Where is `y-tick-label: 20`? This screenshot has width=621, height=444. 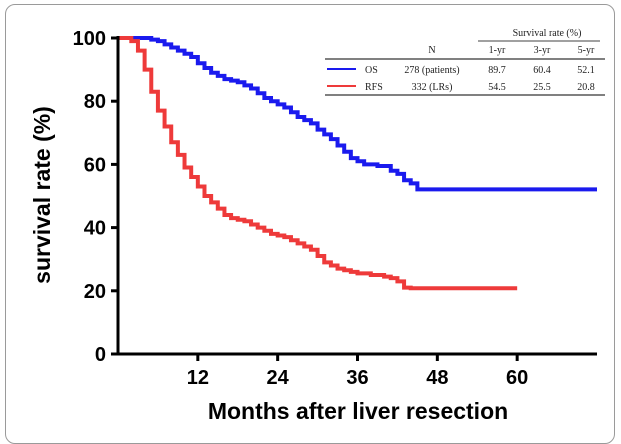 y-tick-label: 20 is located at coordinates (95, 292).